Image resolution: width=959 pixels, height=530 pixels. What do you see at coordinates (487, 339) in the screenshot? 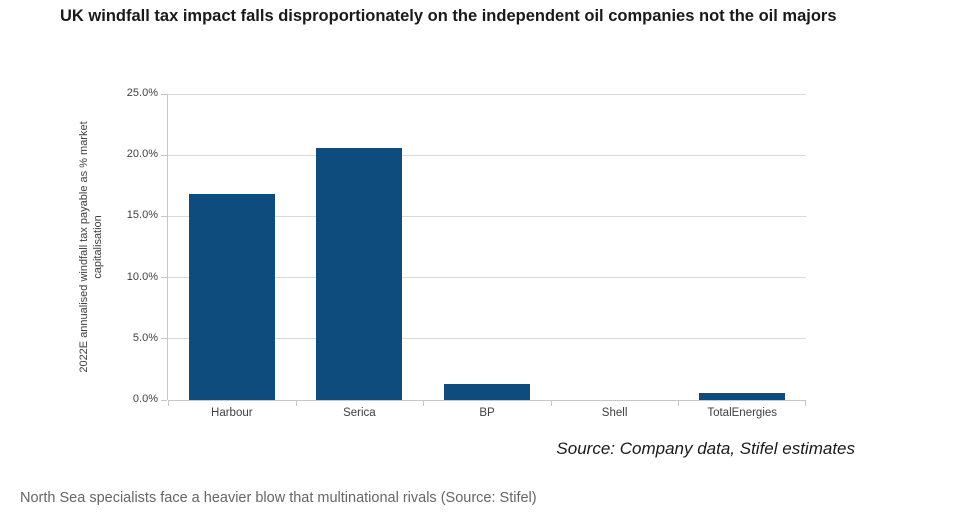
I see `gridline-5.0%` at bounding box center [487, 339].